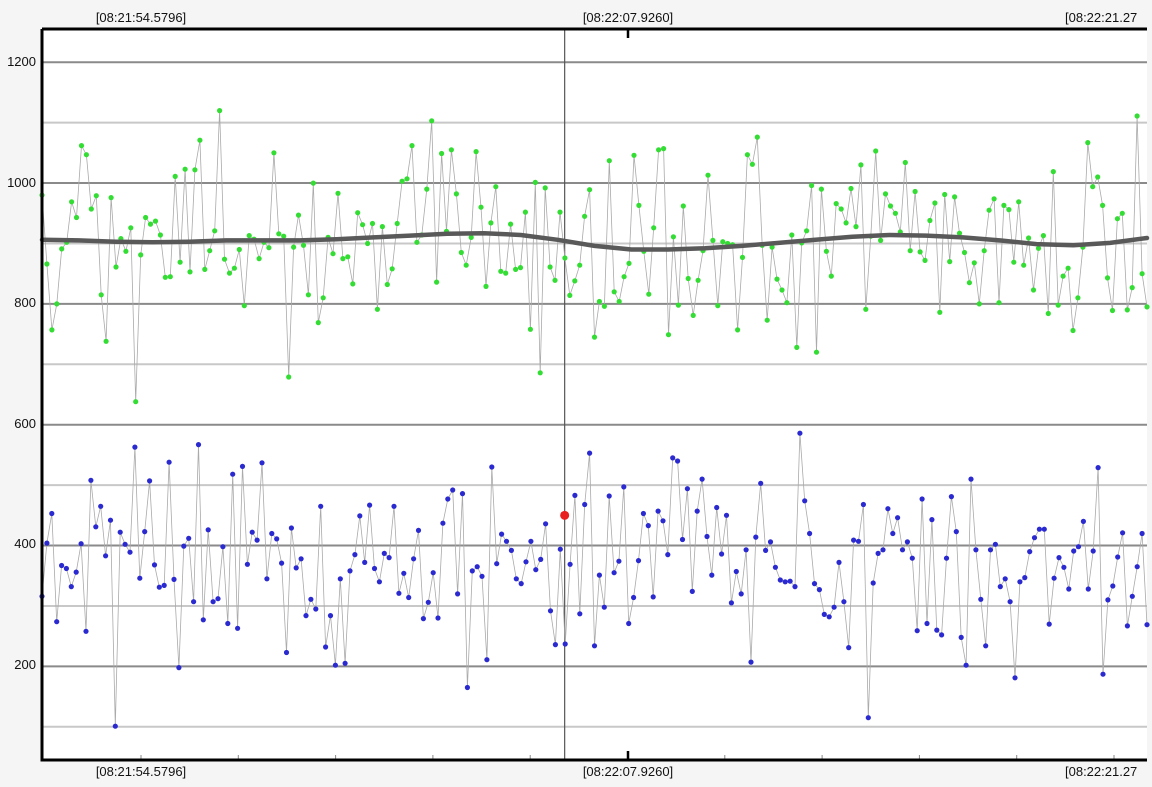 The height and width of the screenshot is (787, 1152). What do you see at coordinates (25, 664) in the screenshot?
I see `y-tick-label: 200` at bounding box center [25, 664].